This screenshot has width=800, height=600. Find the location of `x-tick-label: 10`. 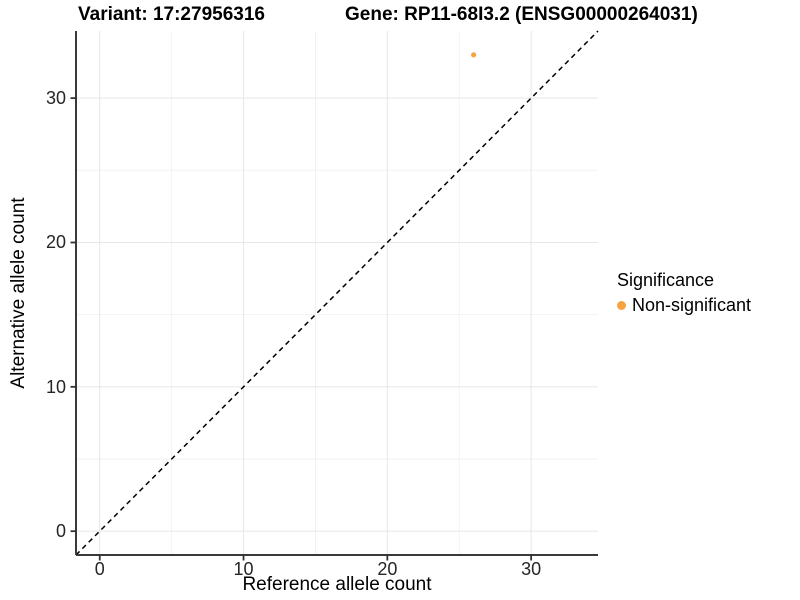

x-tick-label: 10 is located at coordinates (243, 569).